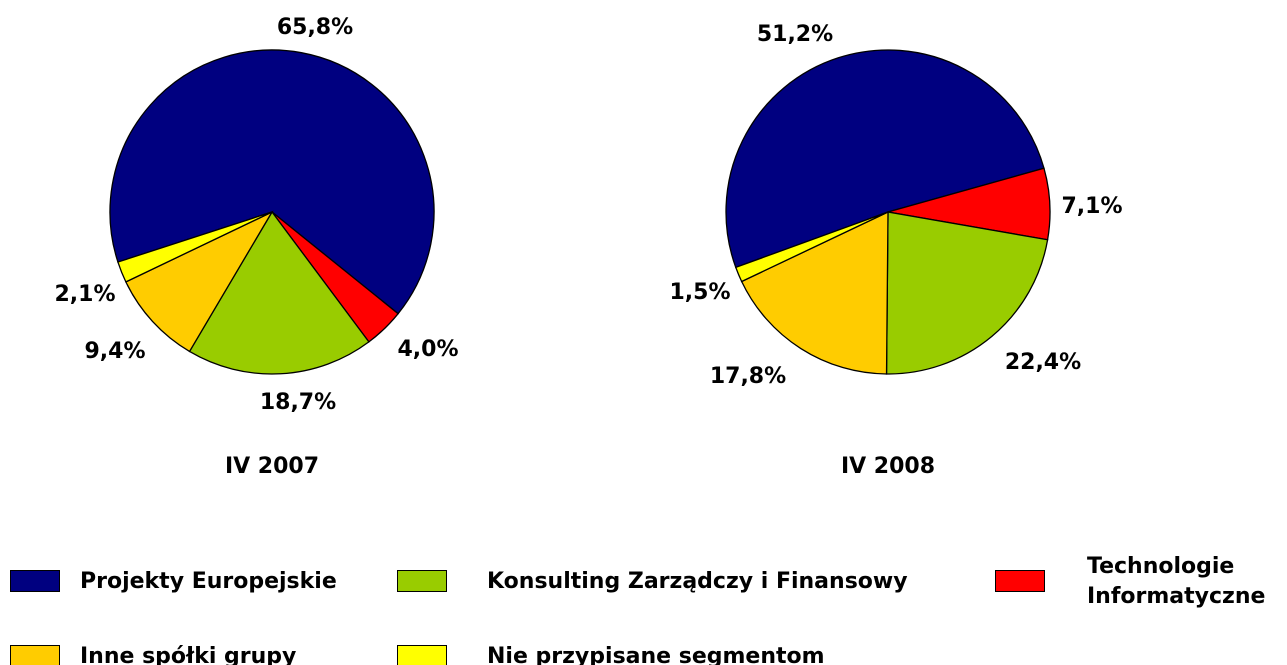 The height and width of the screenshot is (665, 1287). Describe the element at coordinates (84, 294) in the screenshot. I see `data-label: 2,1%` at that location.